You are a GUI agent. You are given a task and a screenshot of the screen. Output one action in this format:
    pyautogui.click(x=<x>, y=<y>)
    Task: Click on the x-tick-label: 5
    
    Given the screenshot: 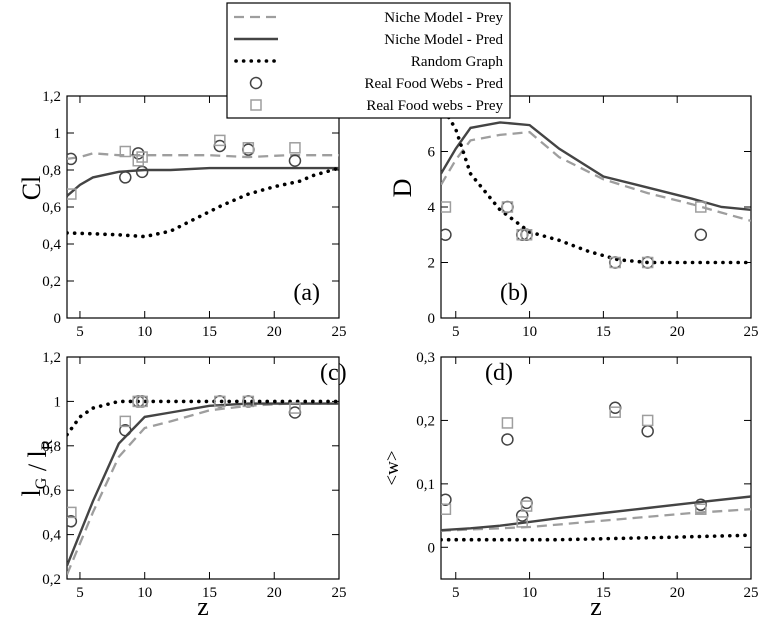 What is the action you would take?
    pyautogui.click(x=80, y=332)
    